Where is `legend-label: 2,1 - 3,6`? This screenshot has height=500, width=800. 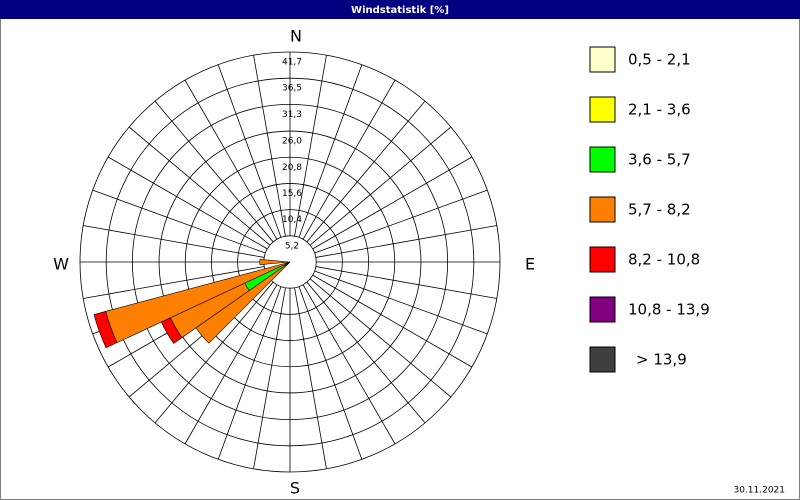
legend-label: 2,1 - 3,6 is located at coordinates (659, 110).